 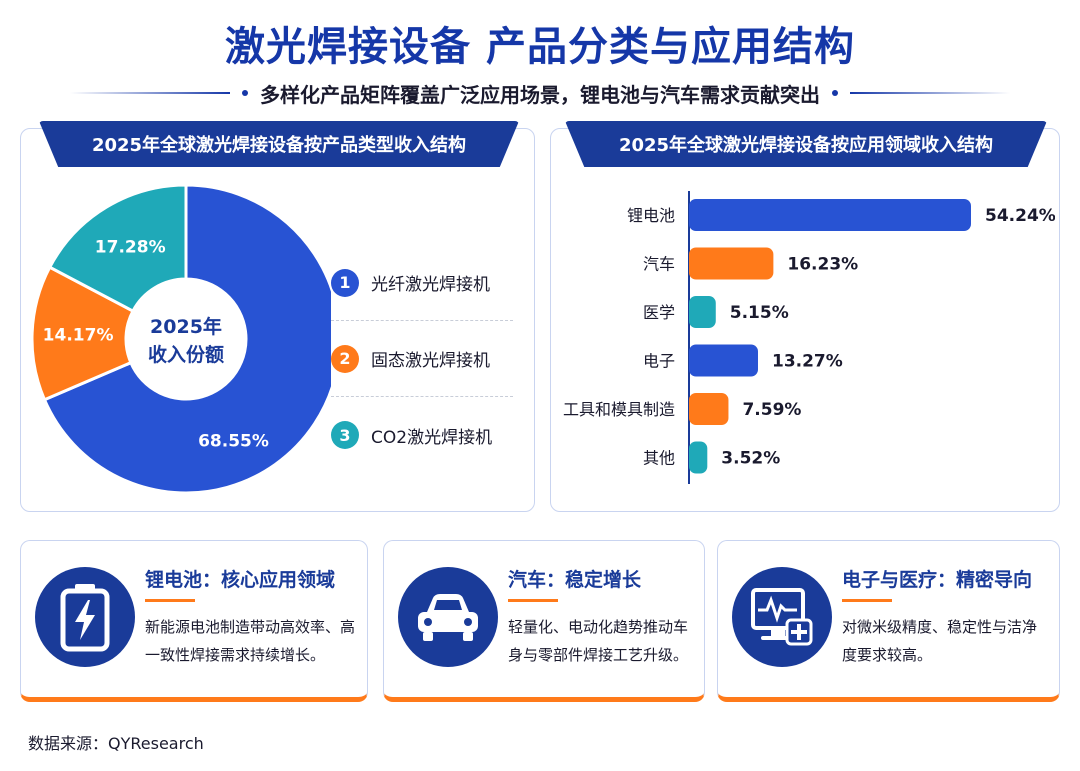 I want to click on legend-label: CO2激光焊接机, so click(x=432, y=437).